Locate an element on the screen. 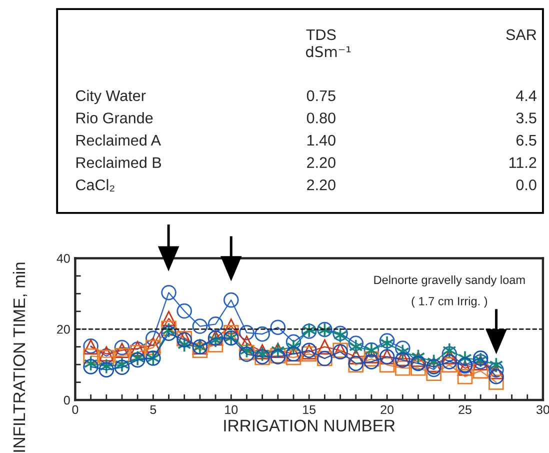  x-tick-label: 10 is located at coordinates (231, 409).